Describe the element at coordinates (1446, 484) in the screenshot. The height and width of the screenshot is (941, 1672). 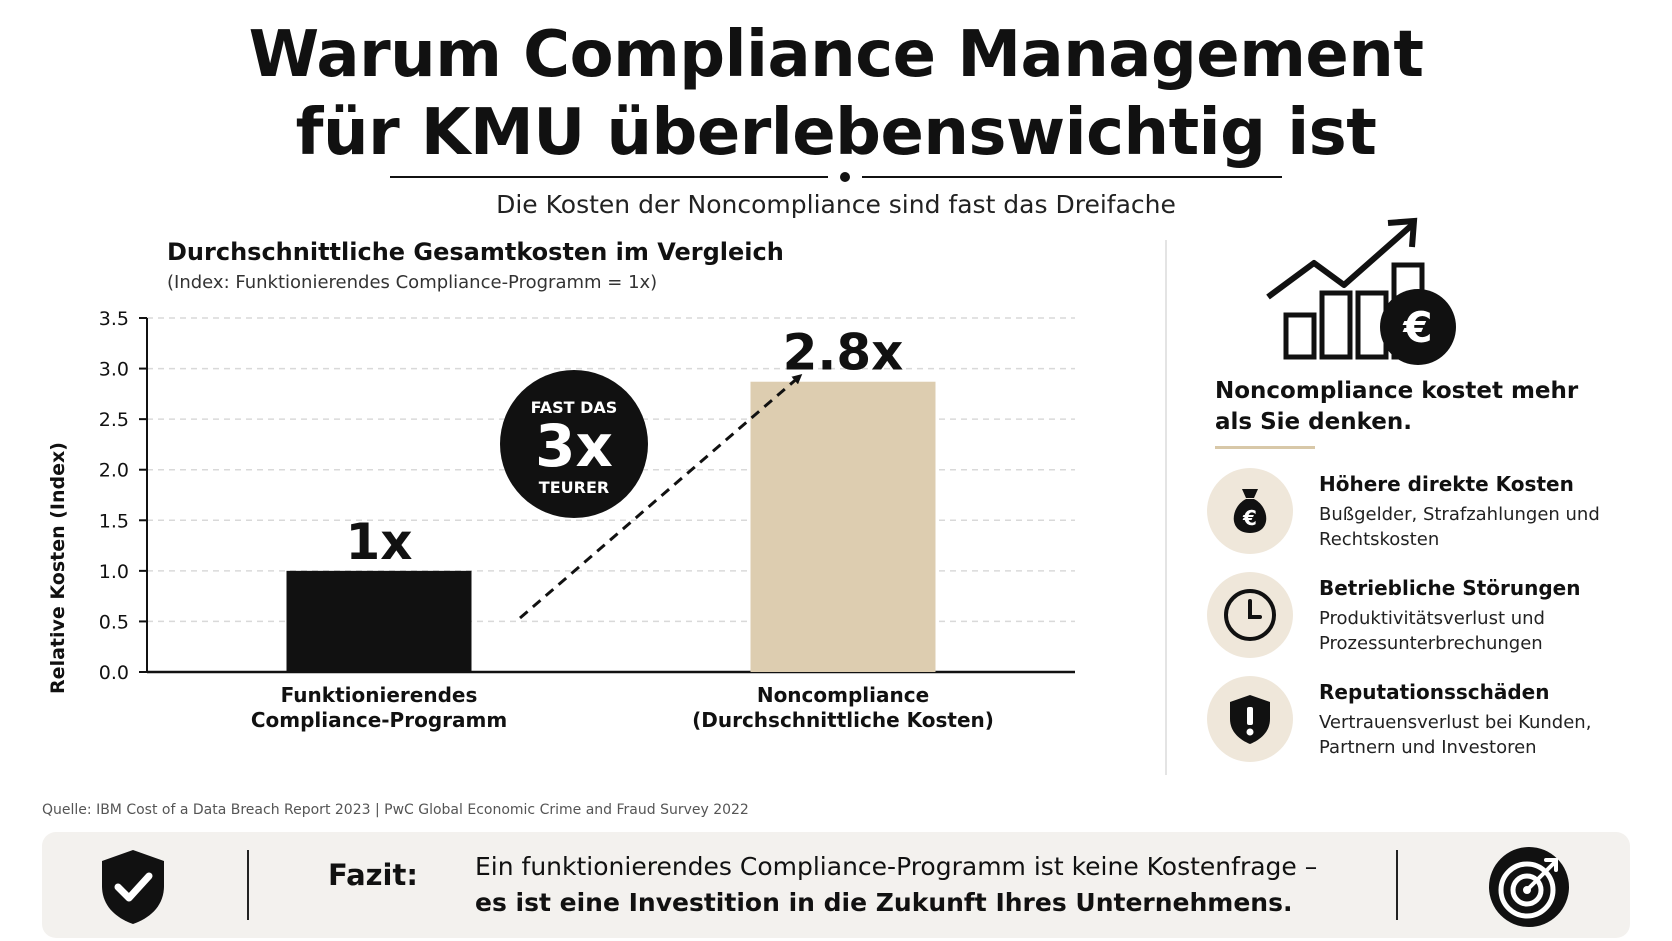
I see `reason-title: Höhere direkte Kosten` at that location.